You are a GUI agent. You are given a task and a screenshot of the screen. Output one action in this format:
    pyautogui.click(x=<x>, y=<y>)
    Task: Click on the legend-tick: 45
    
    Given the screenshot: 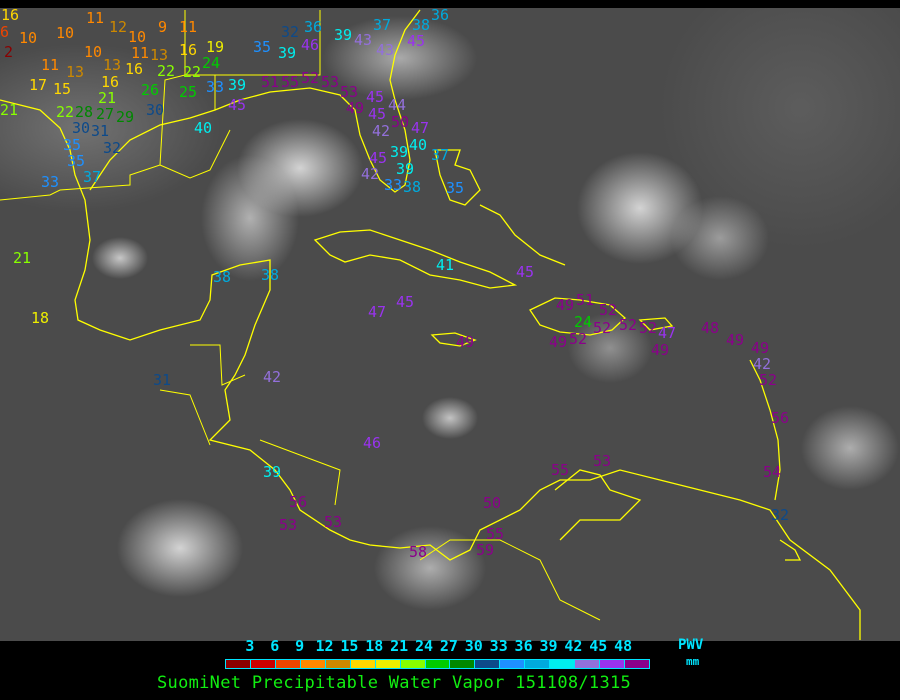 What is the action you would take?
    pyautogui.click(x=598, y=646)
    